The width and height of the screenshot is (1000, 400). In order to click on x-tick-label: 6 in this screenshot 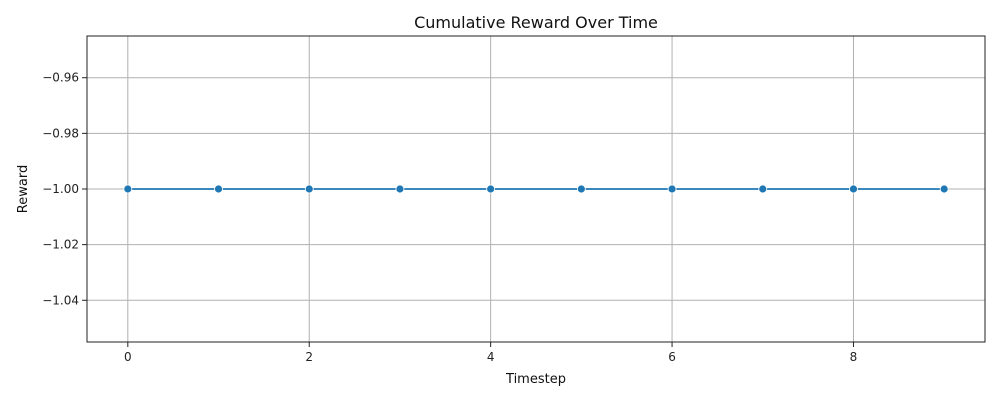, I will do `click(672, 357)`.